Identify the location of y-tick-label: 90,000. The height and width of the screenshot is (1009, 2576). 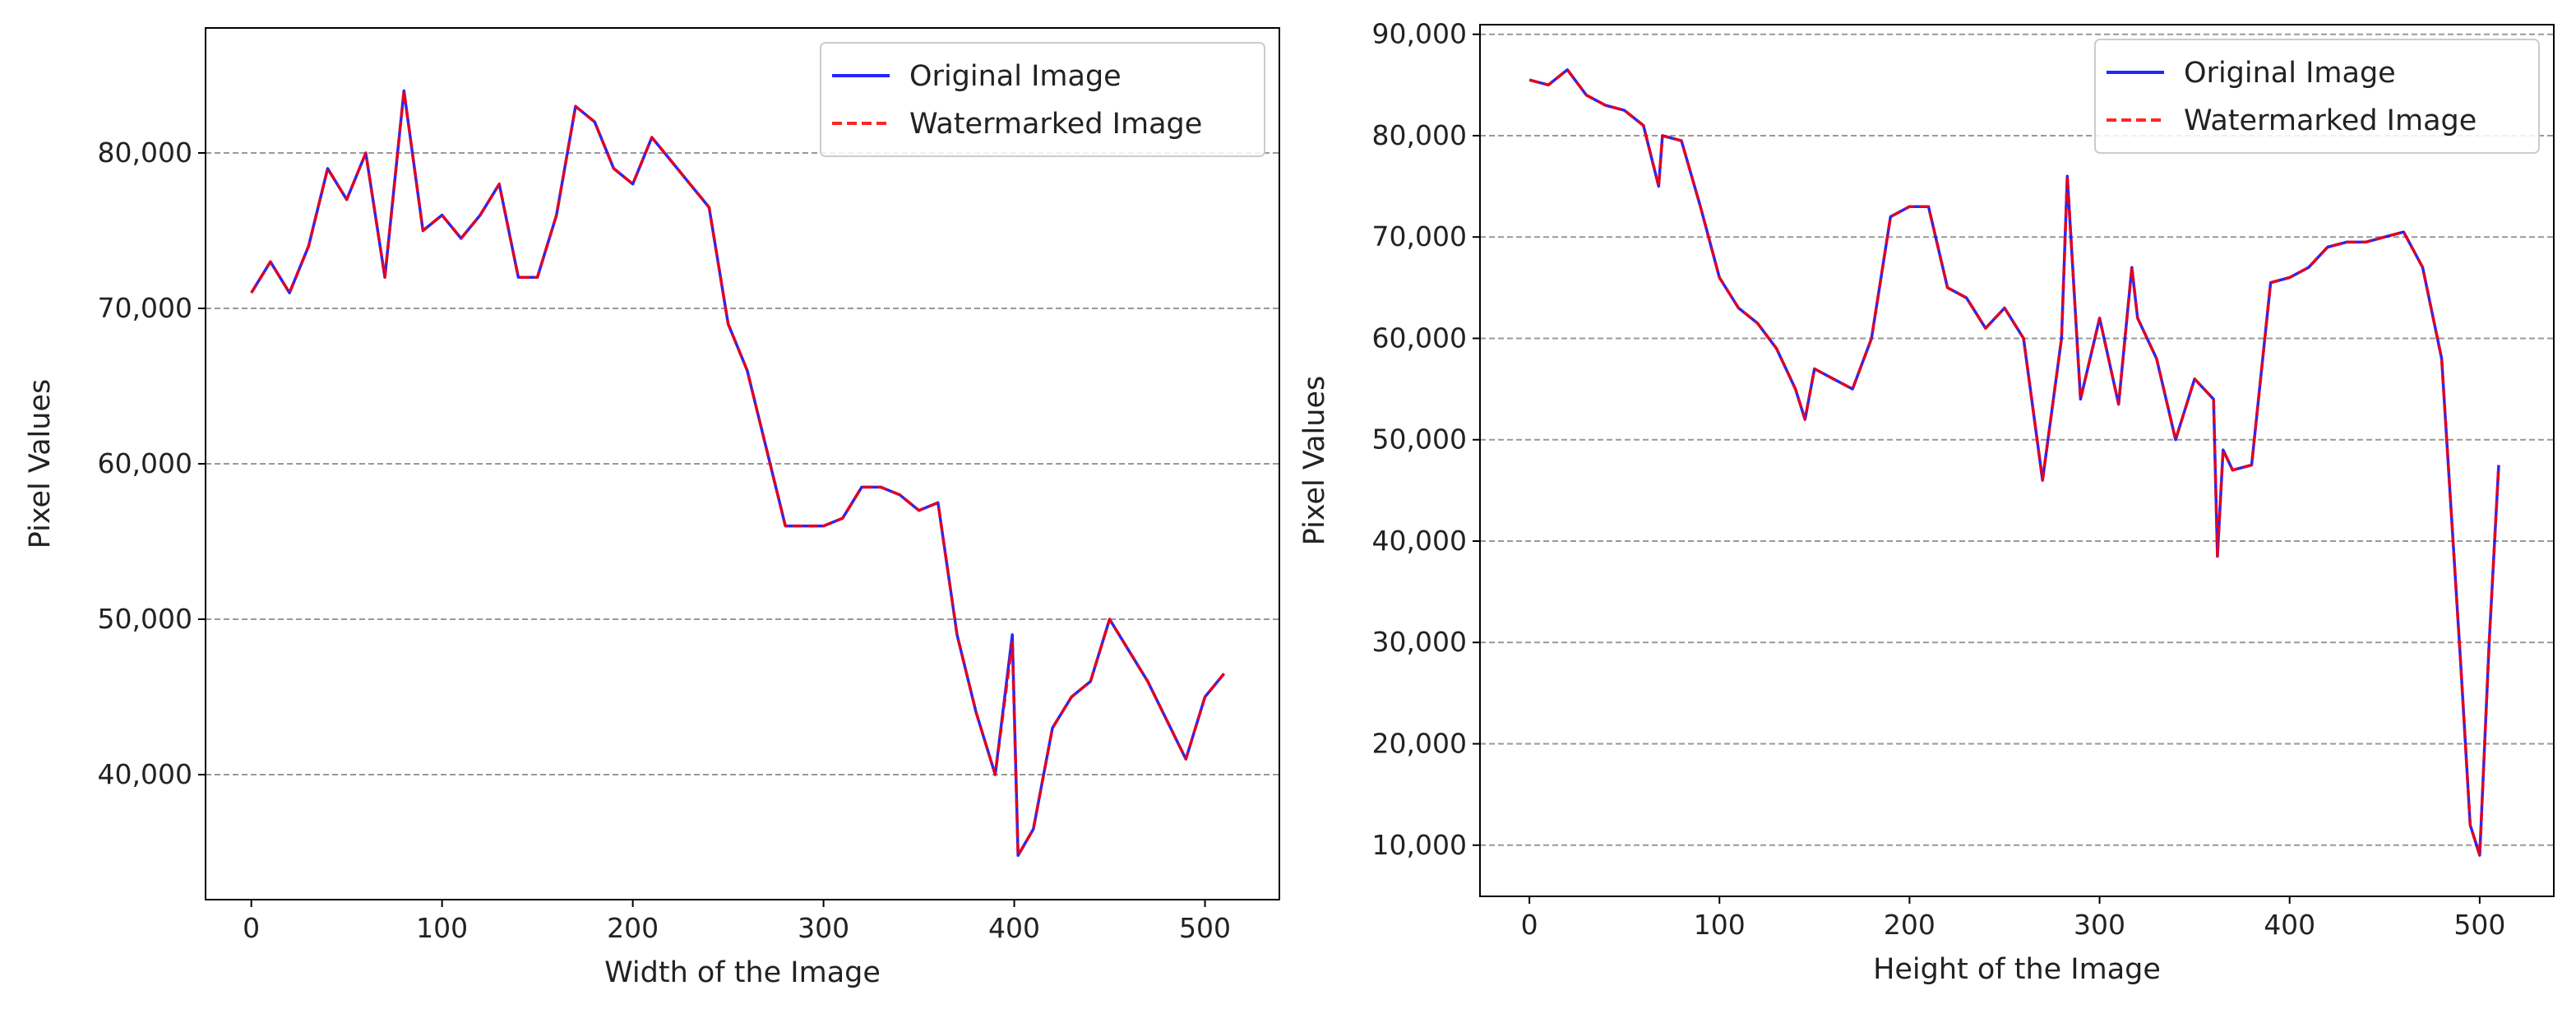
(1419, 34).